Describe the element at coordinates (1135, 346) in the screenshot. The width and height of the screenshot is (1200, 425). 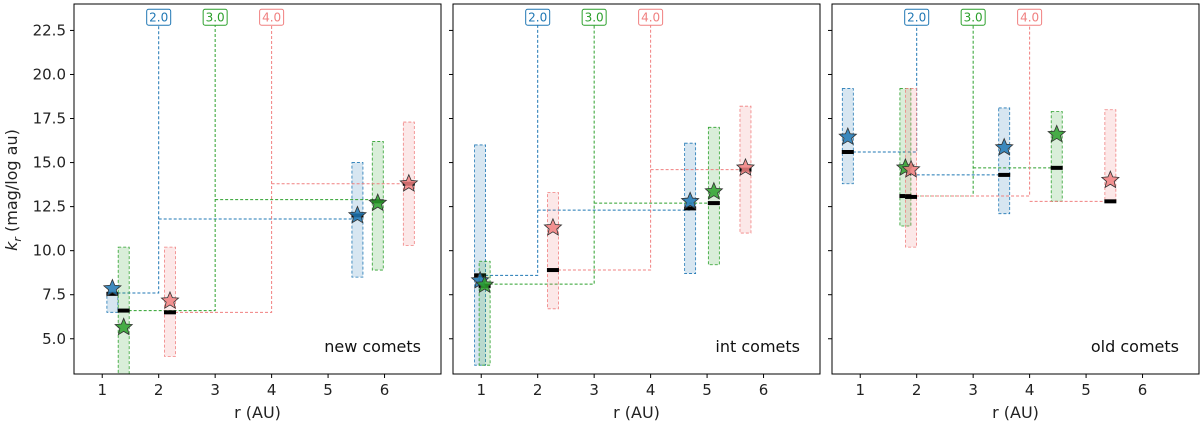
I see `panel-label: old comets` at that location.